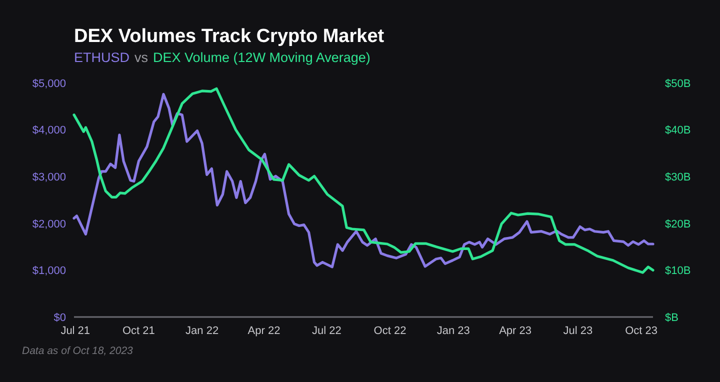 This screenshot has width=720, height=382. I want to click on x-tick-label: Jul 21, so click(75, 331).